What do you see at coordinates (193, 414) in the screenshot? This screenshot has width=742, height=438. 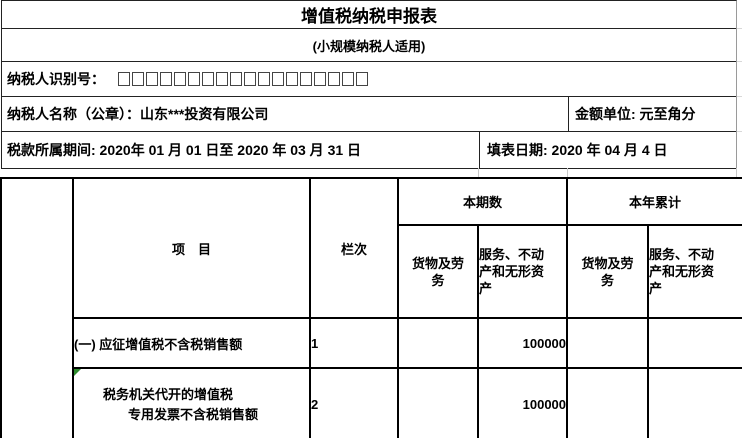 I see `item-line2: 专用发票不含税销售额` at bounding box center [193, 414].